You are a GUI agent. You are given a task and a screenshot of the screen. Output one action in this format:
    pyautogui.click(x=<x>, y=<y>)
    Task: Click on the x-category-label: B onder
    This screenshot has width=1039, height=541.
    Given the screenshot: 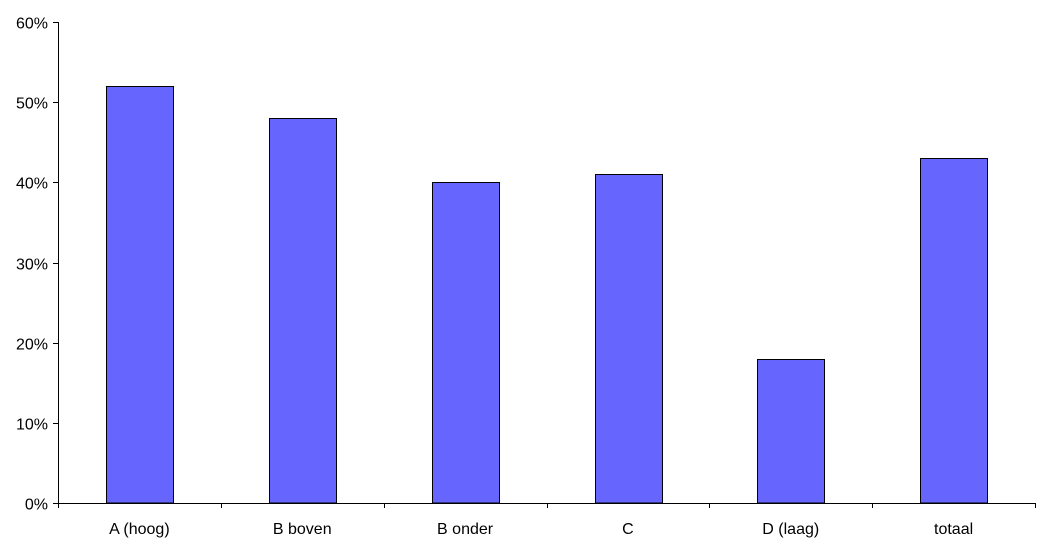 What is the action you would take?
    pyautogui.click(x=465, y=529)
    